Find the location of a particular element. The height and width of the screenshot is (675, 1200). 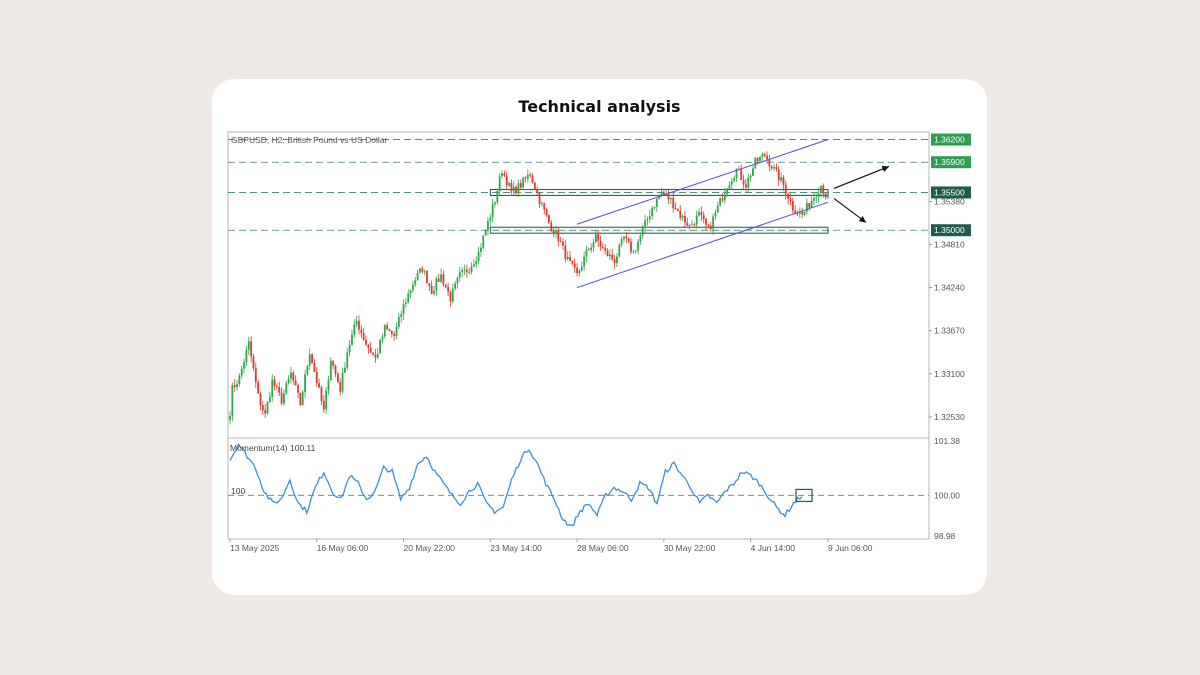

momentum-tick-label: 101.38 is located at coordinates (947, 441).